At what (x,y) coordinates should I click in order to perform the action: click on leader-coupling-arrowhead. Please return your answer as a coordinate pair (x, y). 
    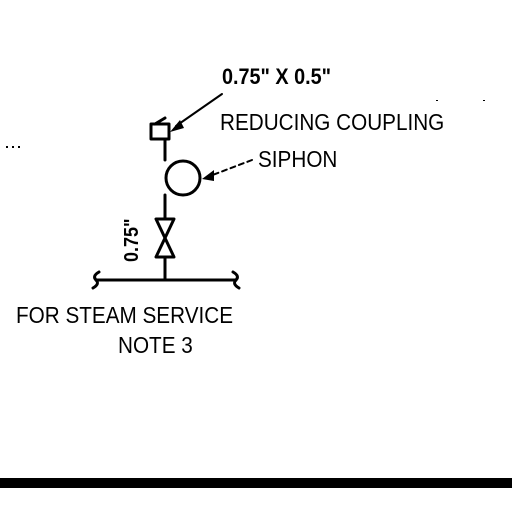
    Looking at the image, I should click on (177, 126).